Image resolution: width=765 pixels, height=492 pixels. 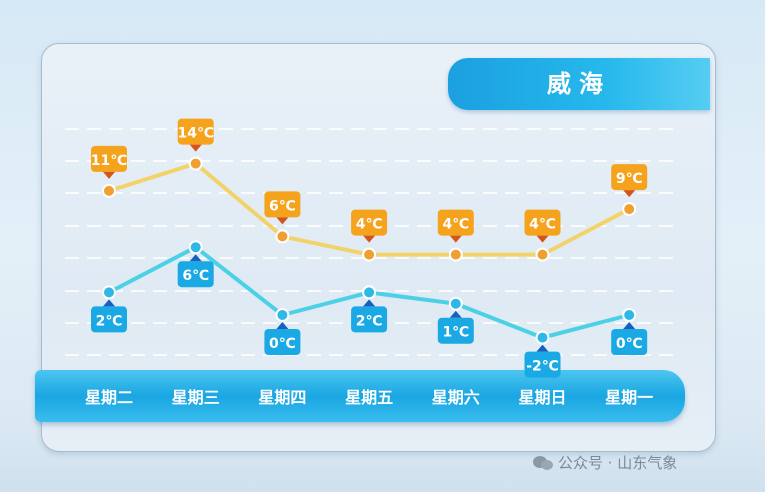 I want to click on data-label-text: 9℃, so click(x=629, y=179).